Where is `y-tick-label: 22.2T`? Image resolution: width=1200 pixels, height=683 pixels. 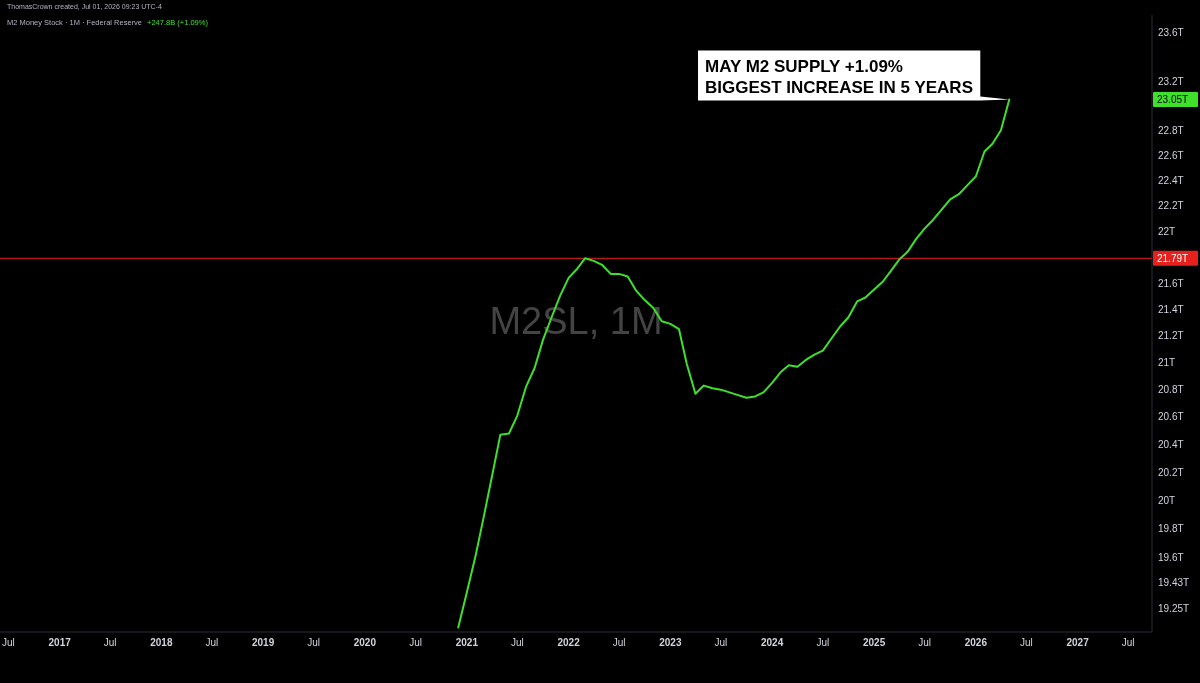
y-tick-label: 22.2T is located at coordinates (1171, 206).